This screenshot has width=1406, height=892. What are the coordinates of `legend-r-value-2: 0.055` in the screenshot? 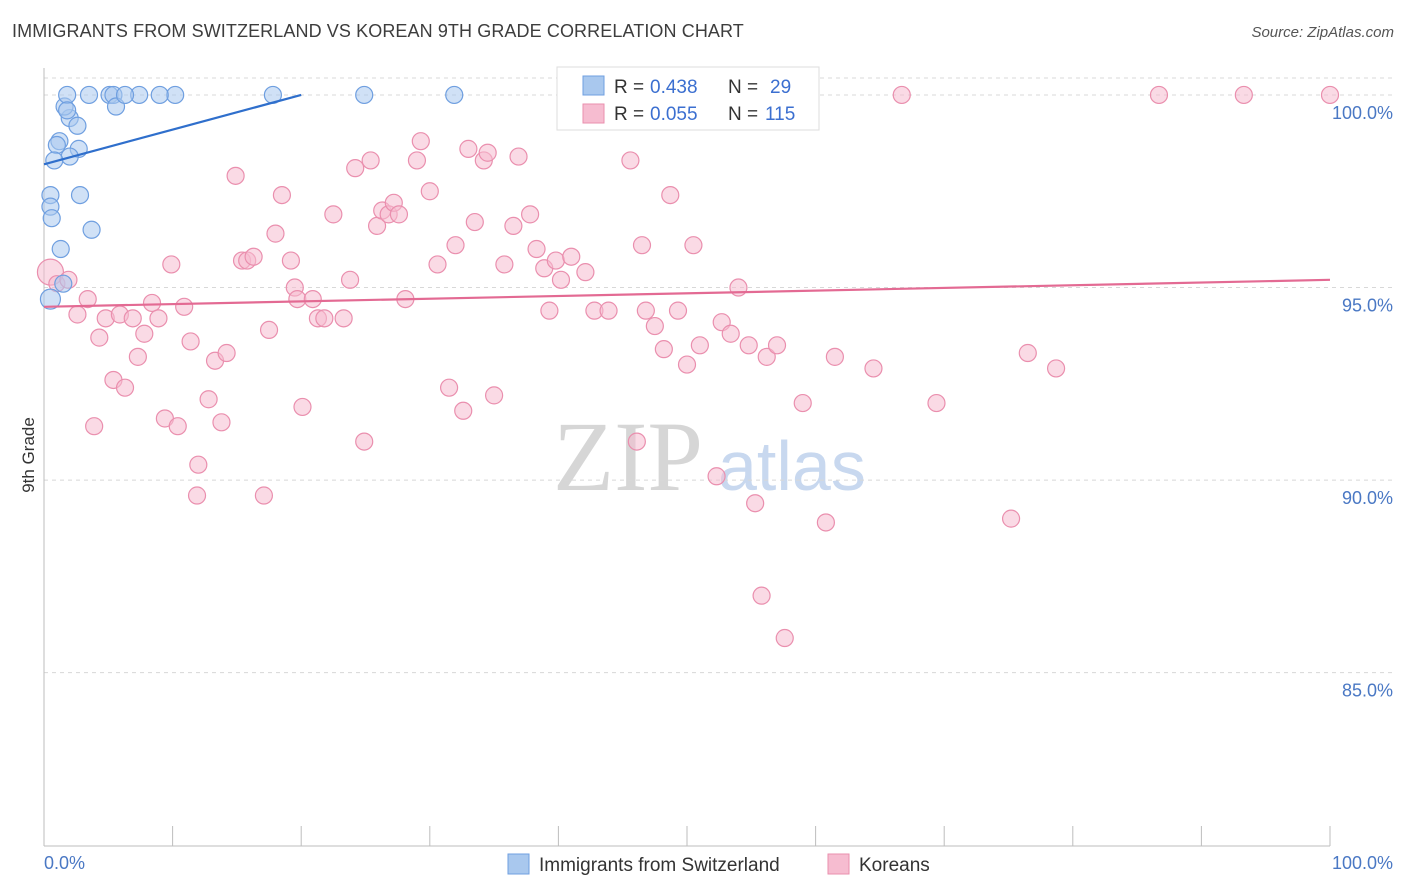 It's located at (674, 114).